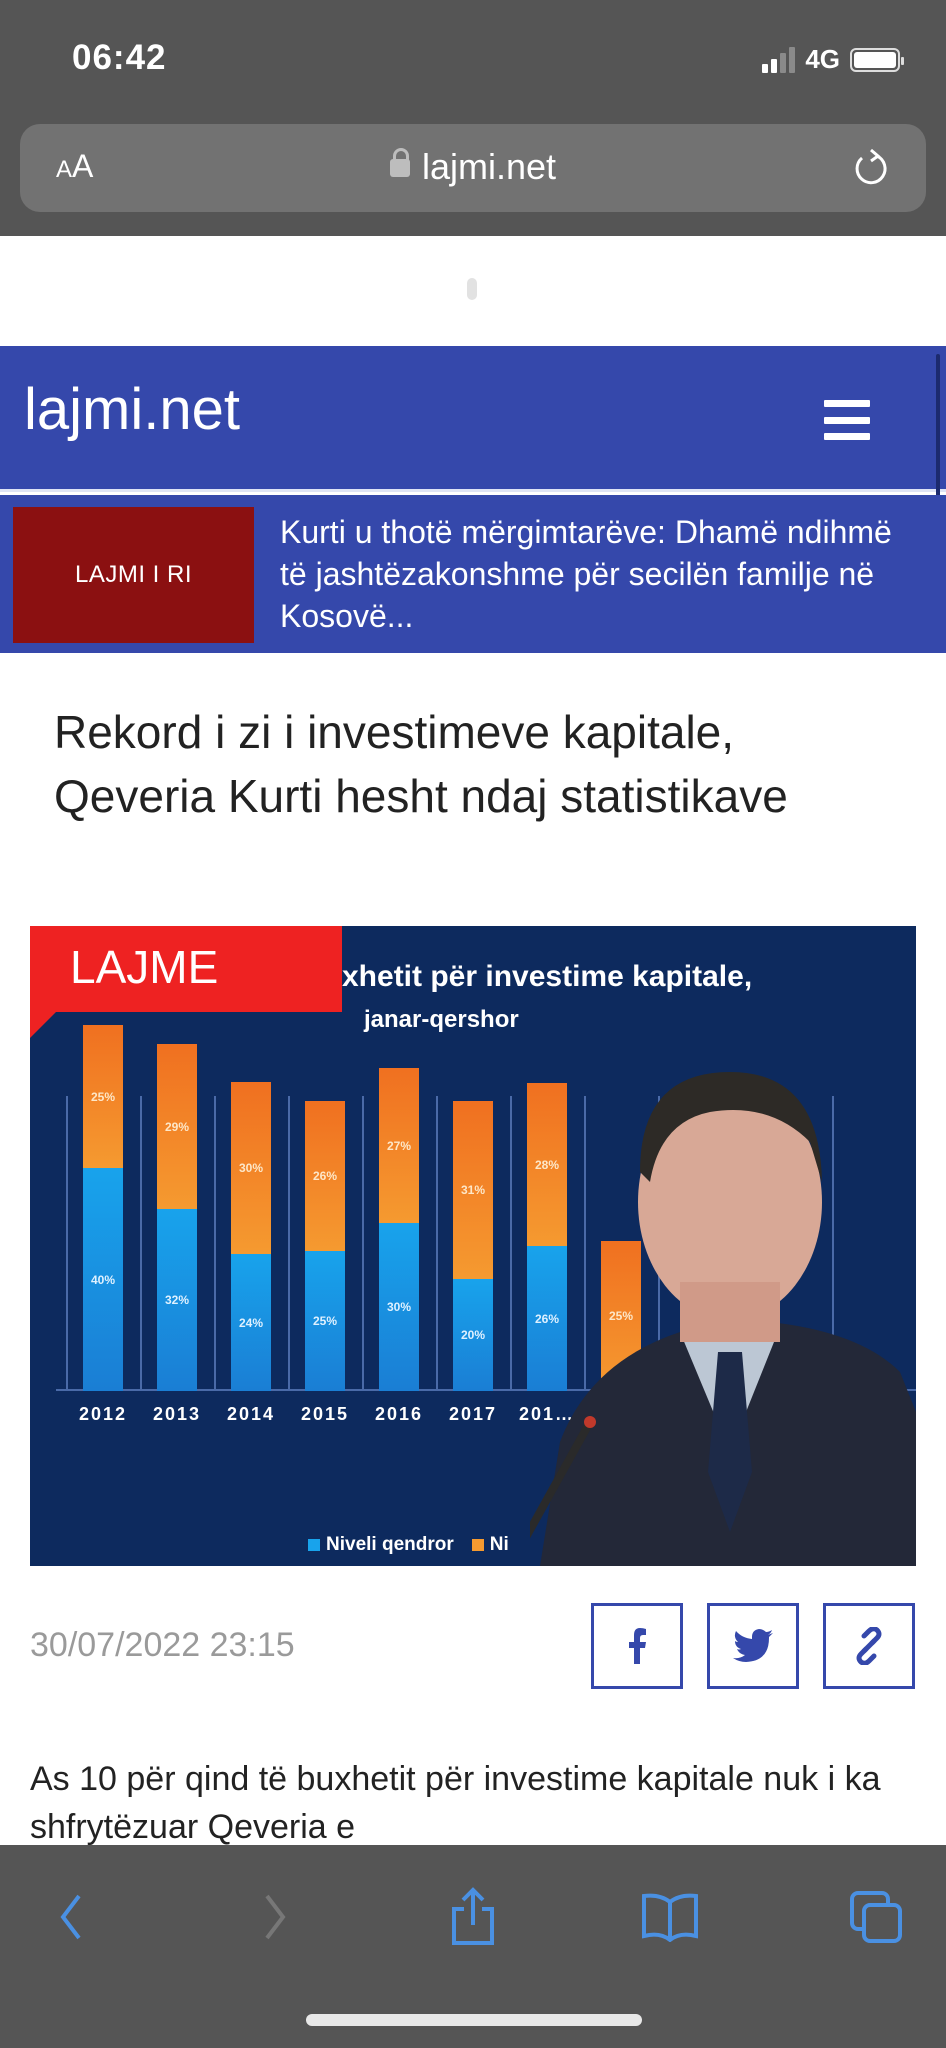 This screenshot has height=2048, width=946. I want to click on browser-top-chrome: 06:42 4G AA lajmi.net, so click(473, 118).